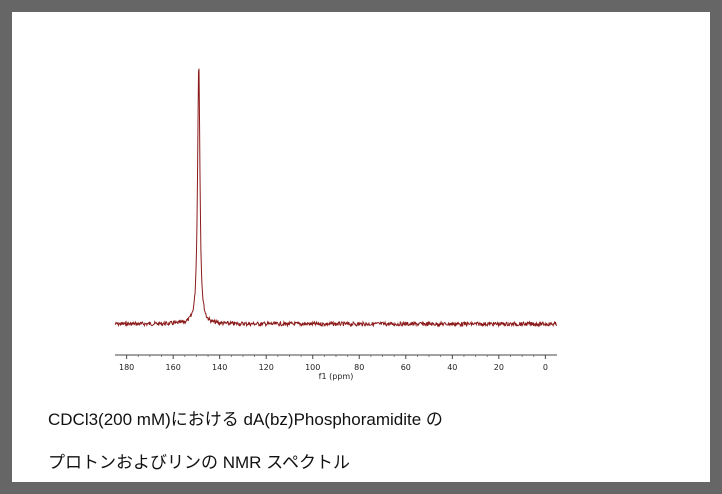  Describe the element at coordinates (333, 363) in the screenshot. I see `x-ticks: 180 160 140 120 100 80 60 40 20 0` at that location.